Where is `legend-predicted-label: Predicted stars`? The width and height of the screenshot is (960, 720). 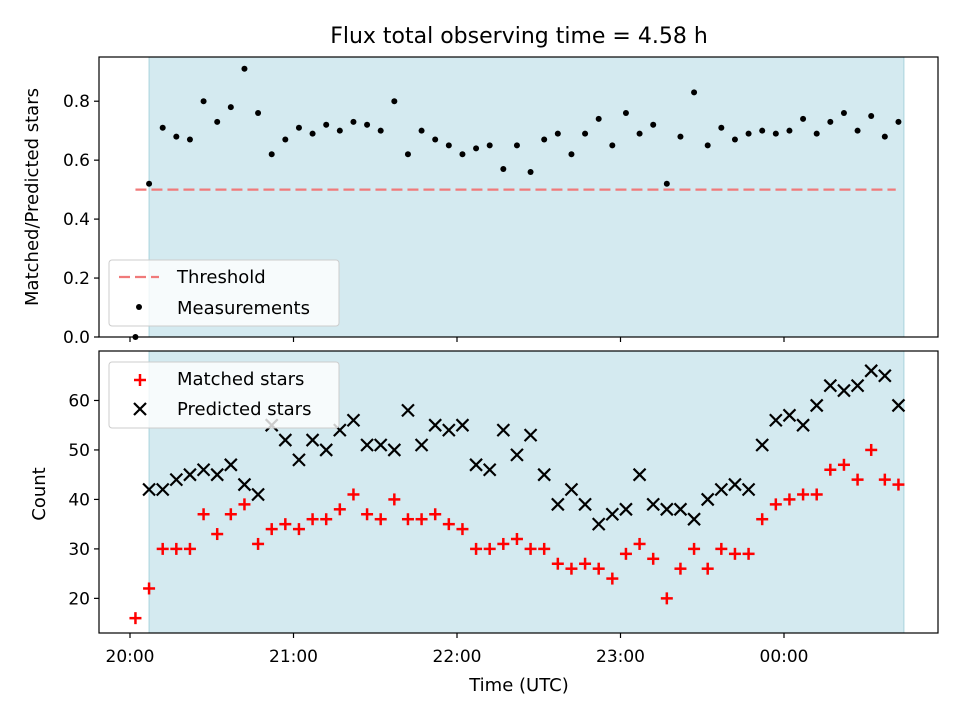
legend-predicted-label: Predicted stars is located at coordinates (244, 409).